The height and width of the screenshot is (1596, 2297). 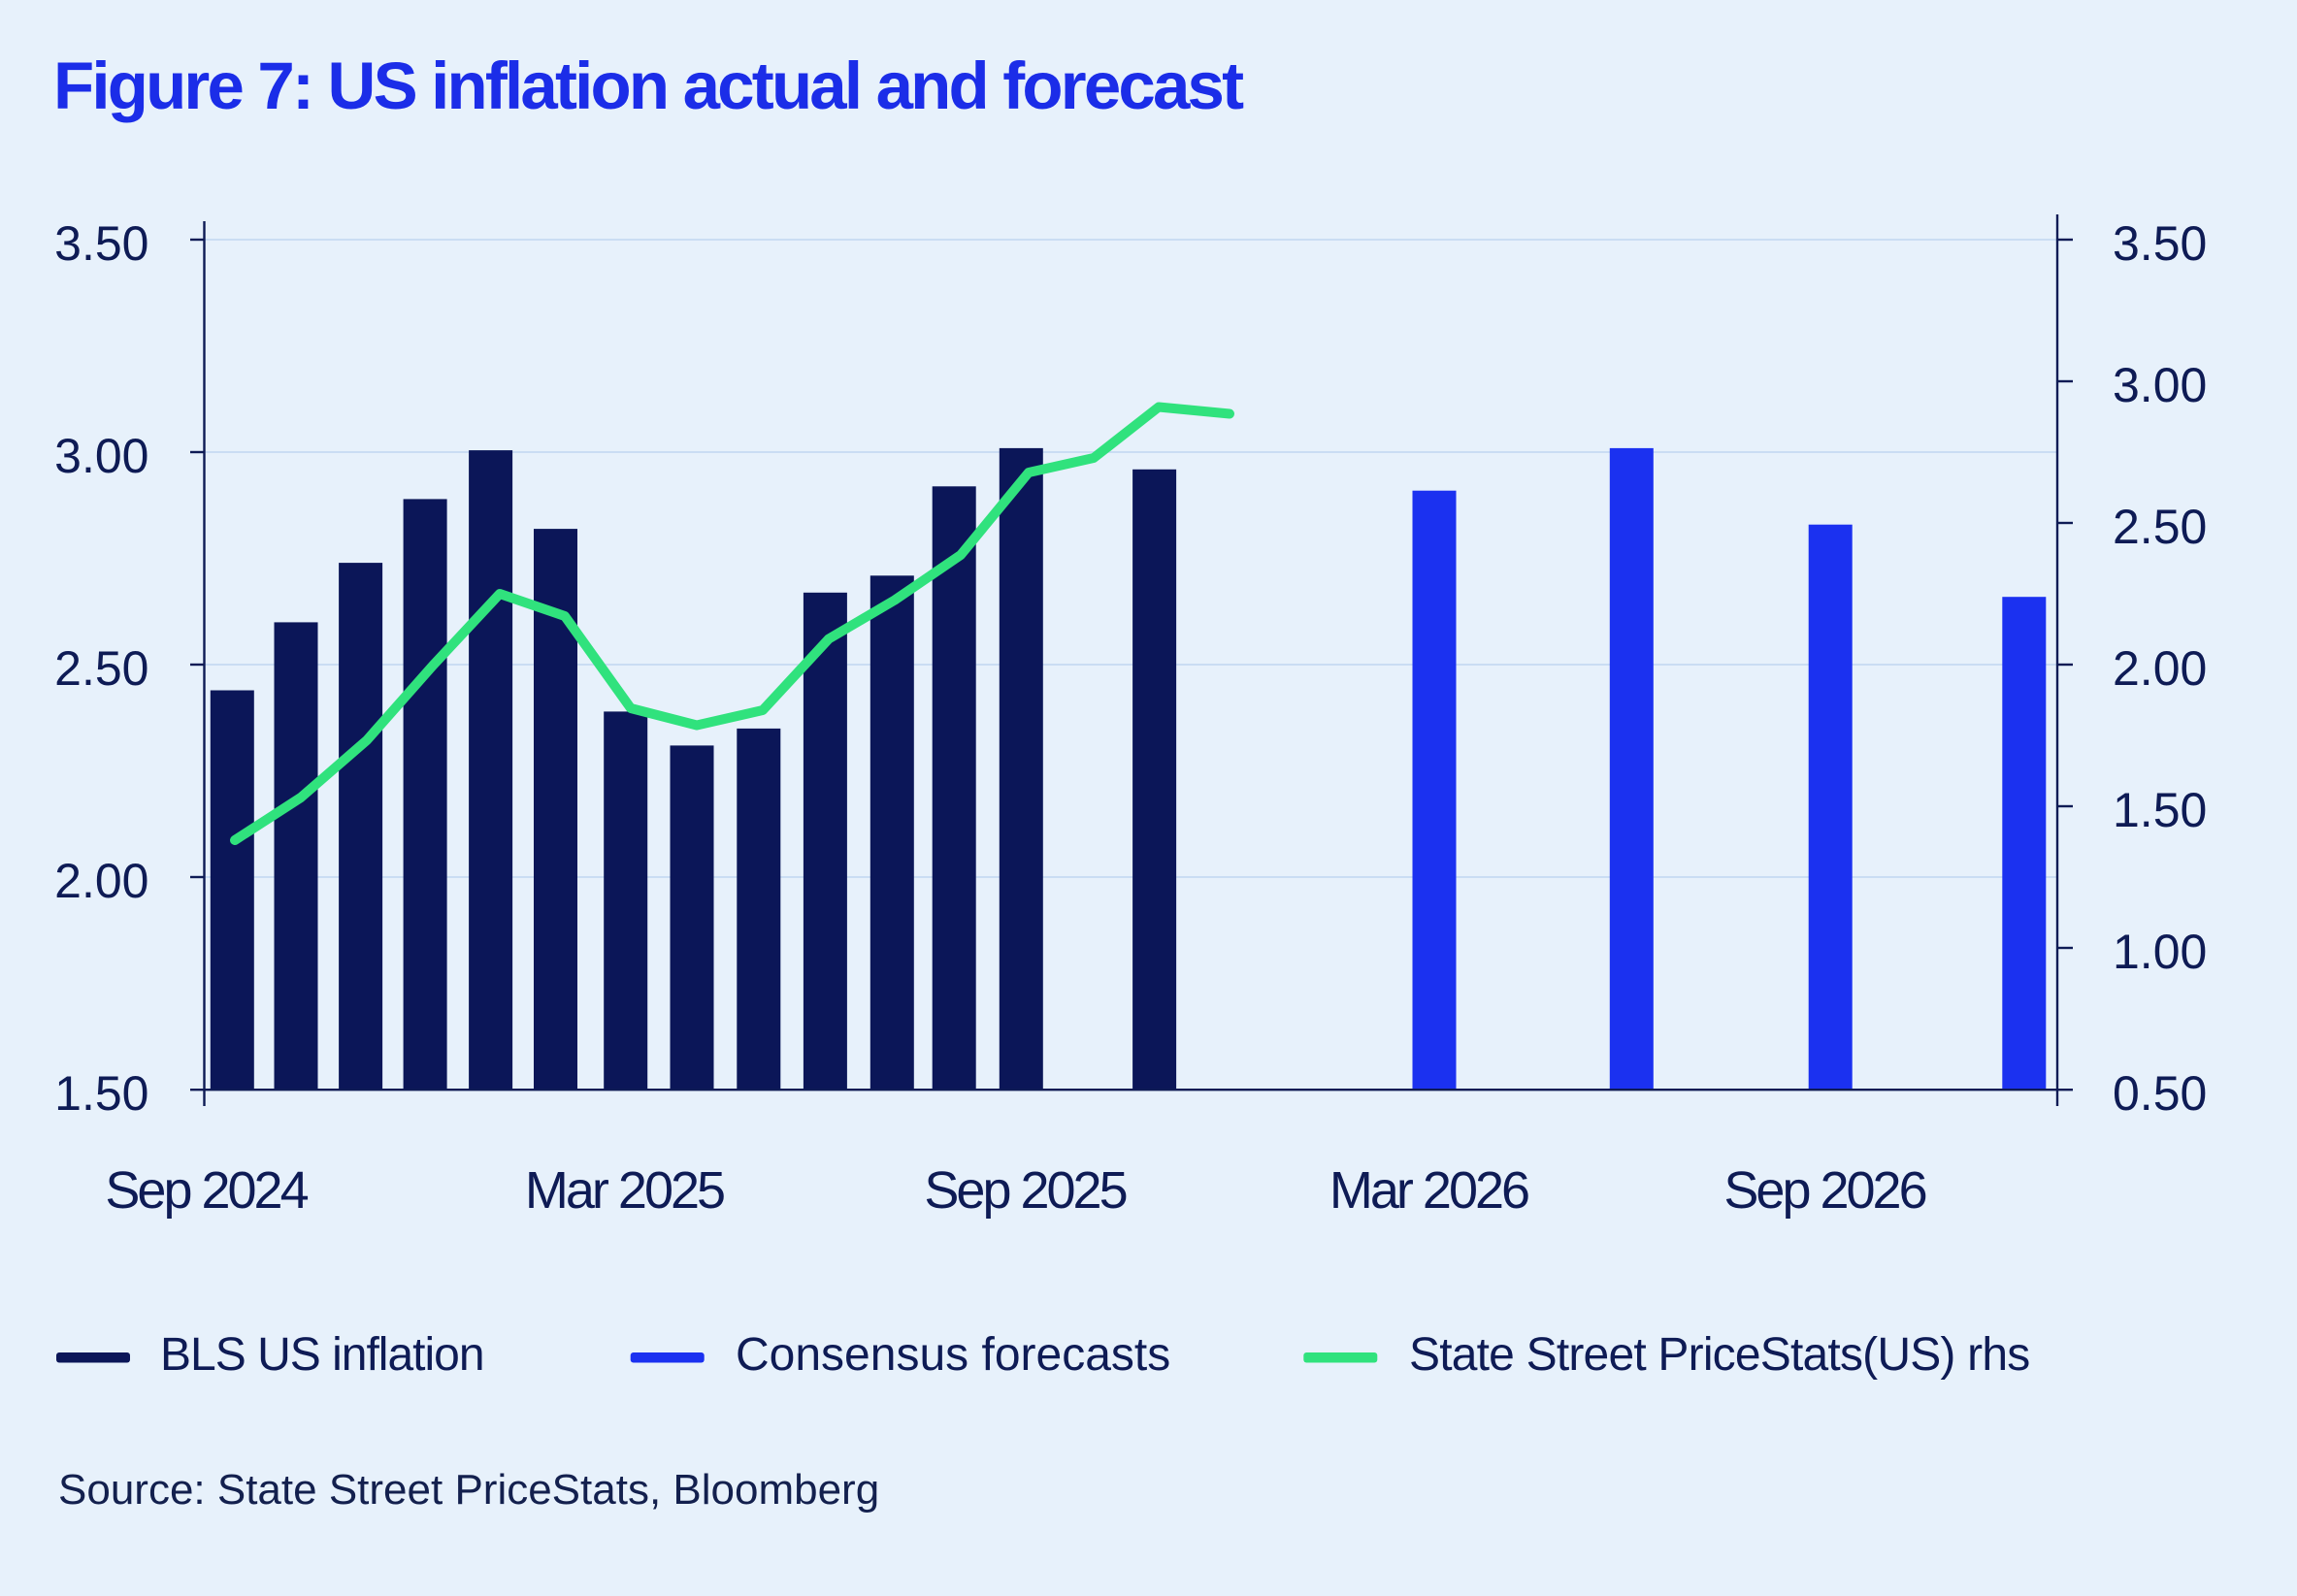 What do you see at coordinates (1025, 1190) in the screenshot?
I see `svg-text: Sep 2025` at bounding box center [1025, 1190].